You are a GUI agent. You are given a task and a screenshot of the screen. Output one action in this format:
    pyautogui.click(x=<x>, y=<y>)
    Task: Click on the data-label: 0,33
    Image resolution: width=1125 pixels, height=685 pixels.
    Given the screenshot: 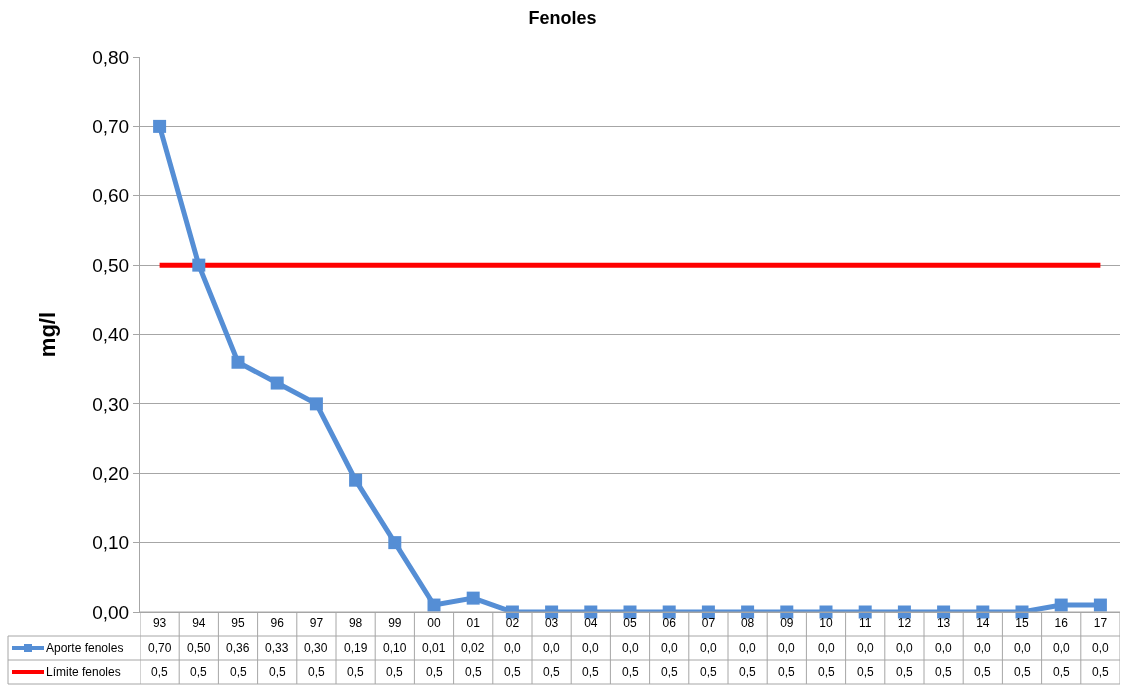 What is the action you would take?
    pyautogui.click(x=277, y=648)
    